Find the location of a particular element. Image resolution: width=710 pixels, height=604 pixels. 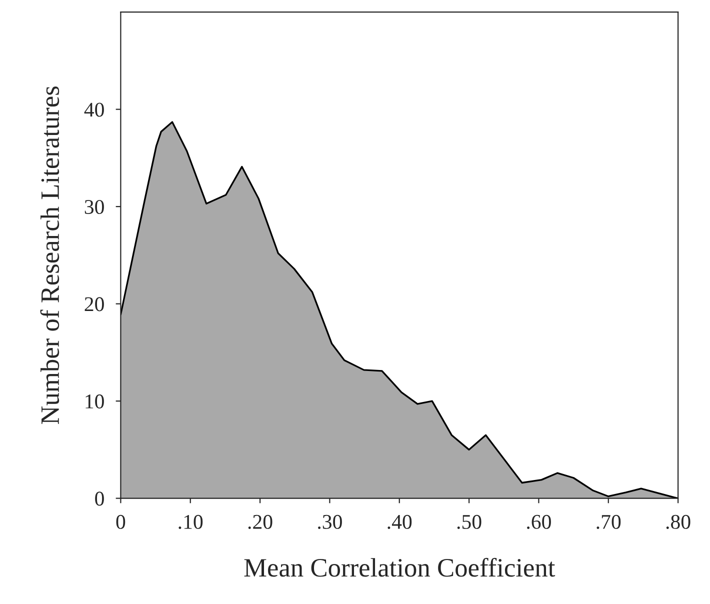

x-tick-label: .20 is located at coordinates (260, 522).